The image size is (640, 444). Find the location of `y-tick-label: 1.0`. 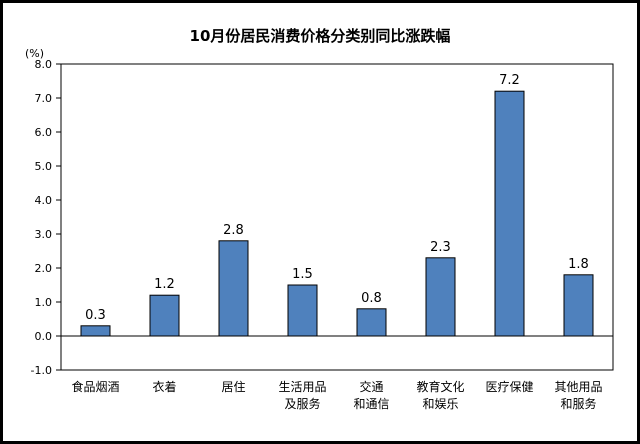

y-tick-label: 1.0 is located at coordinates (44, 302).